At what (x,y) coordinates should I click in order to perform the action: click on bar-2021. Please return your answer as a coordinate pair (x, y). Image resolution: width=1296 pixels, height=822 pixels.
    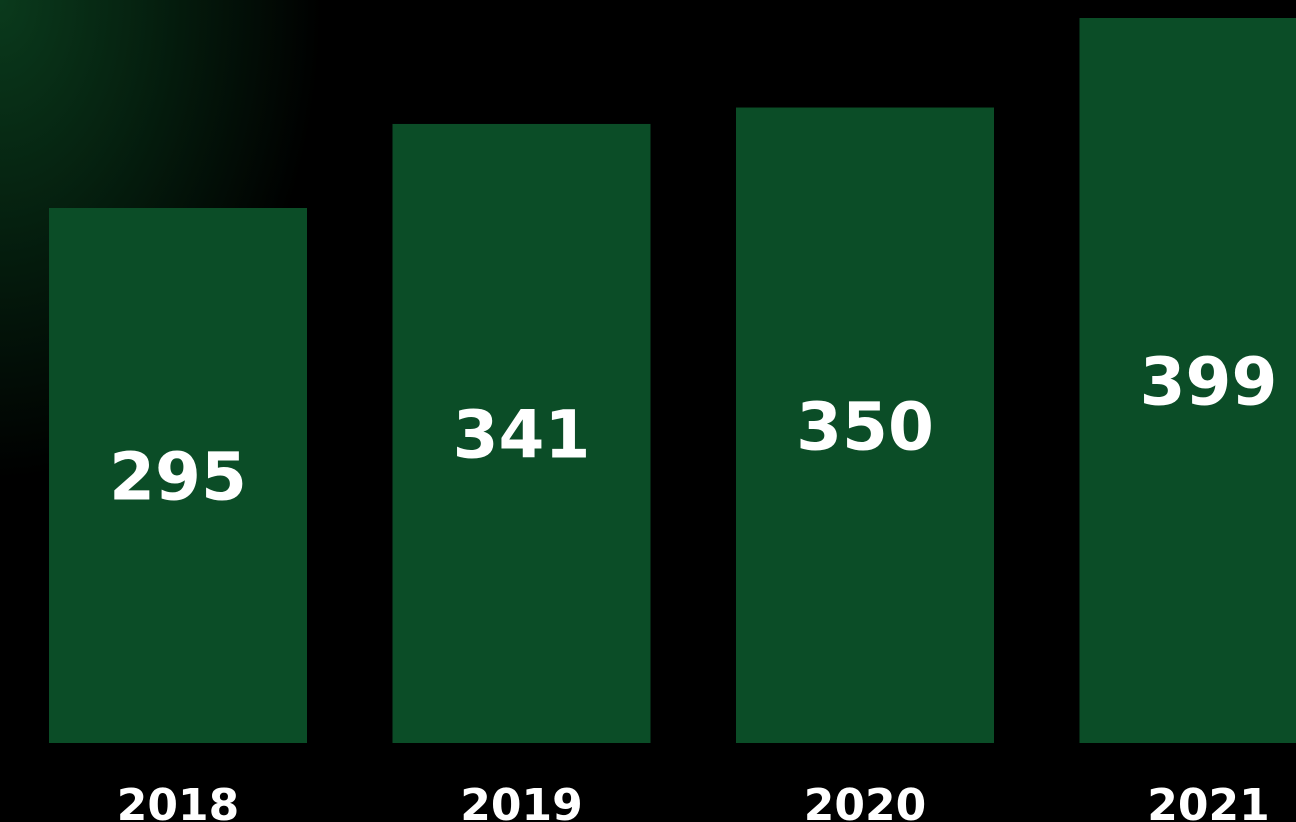
    Looking at the image, I should click on (1187, 380).